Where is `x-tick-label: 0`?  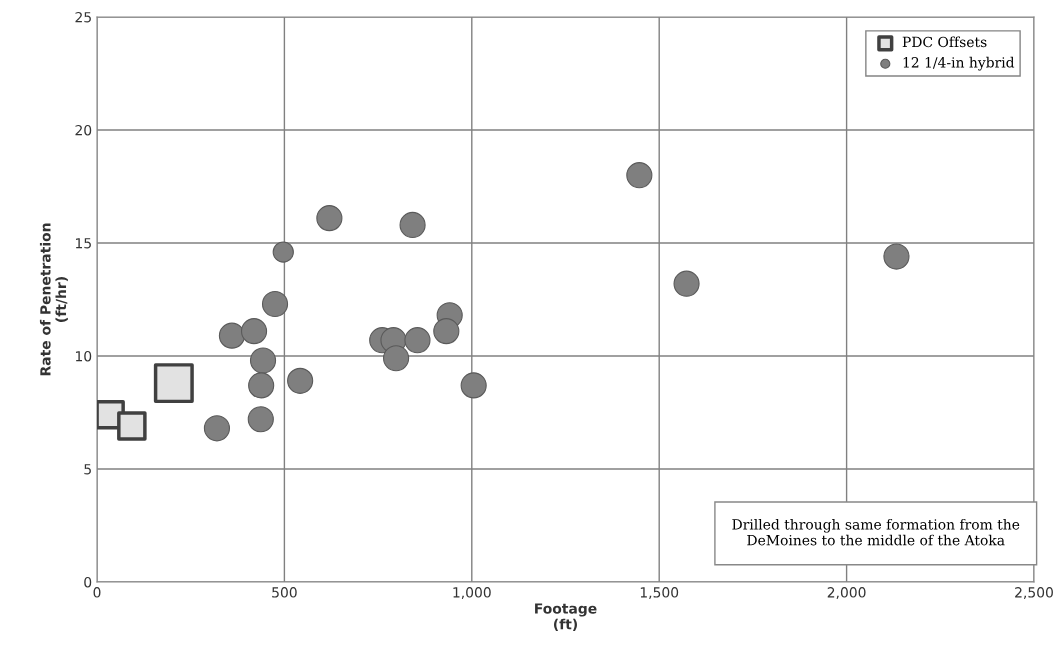 x-tick-label: 0 is located at coordinates (97, 592).